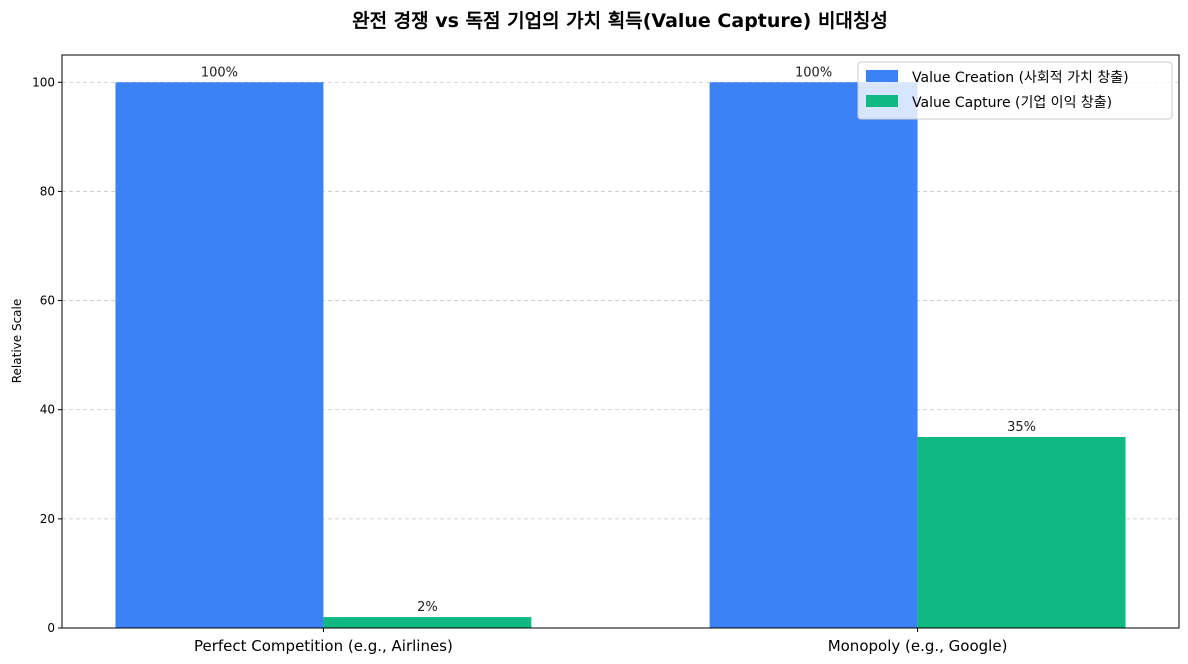 The image size is (1188, 664). Describe the element at coordinates (323, 646) in the screenshot. I see `x-tick-label: Perfect Competition (e.g., Airlines)` at that location.